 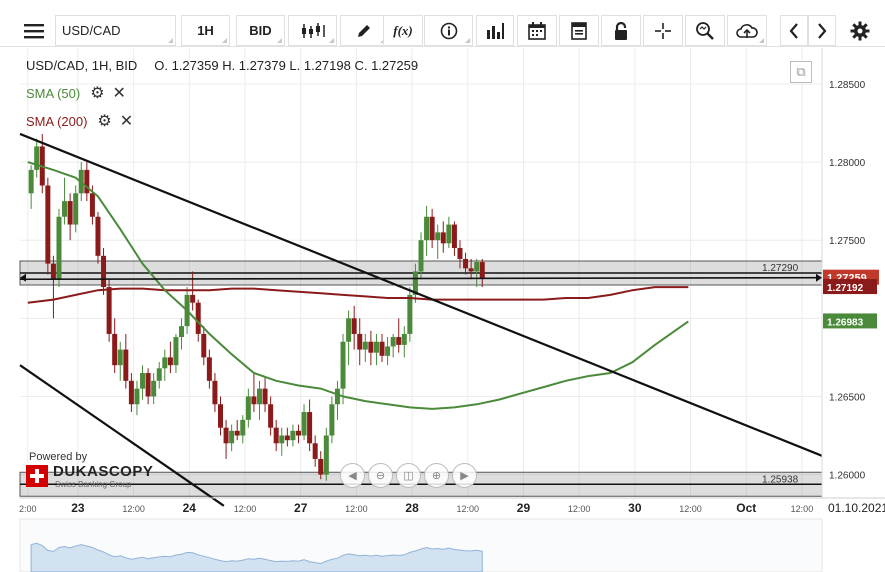 I want to click on zoom-button, so click(x=705, y=30).